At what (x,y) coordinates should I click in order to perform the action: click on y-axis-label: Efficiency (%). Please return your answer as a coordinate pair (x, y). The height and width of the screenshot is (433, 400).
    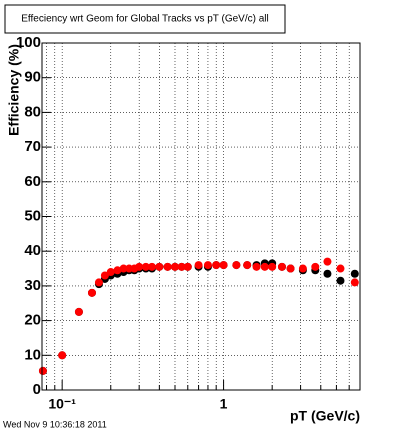
    Looking at the image, I should click on (14, 90).